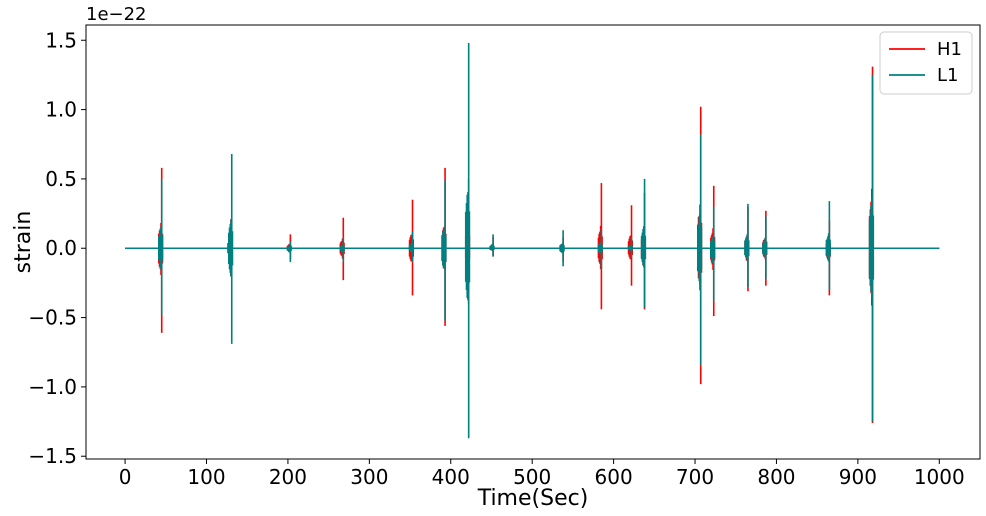  What do you see at coordinates (61, 179) in the screenshot?
I see `y-tick-label: 0.5` at bounding box center [61, 179].